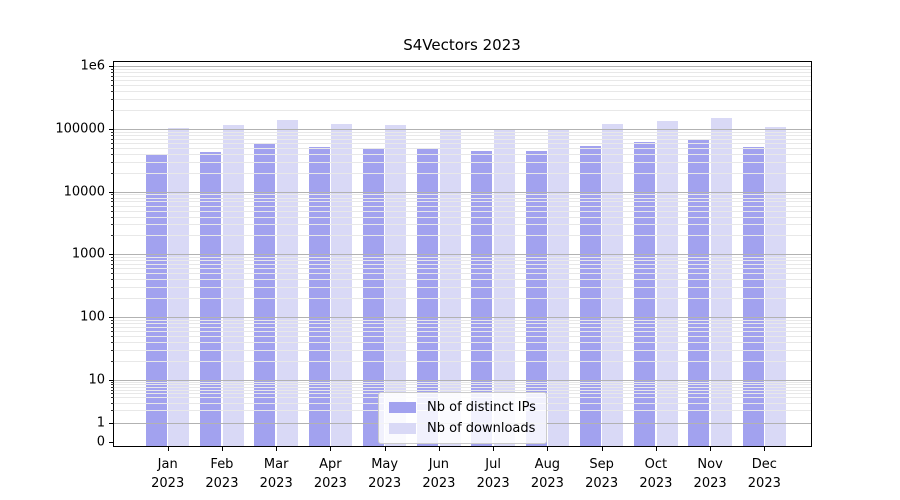 The image size is (900, 500). Describe the element at coordinates (92, 66) in the screenshot. I see `y-tick-label: 1e6` at that location.